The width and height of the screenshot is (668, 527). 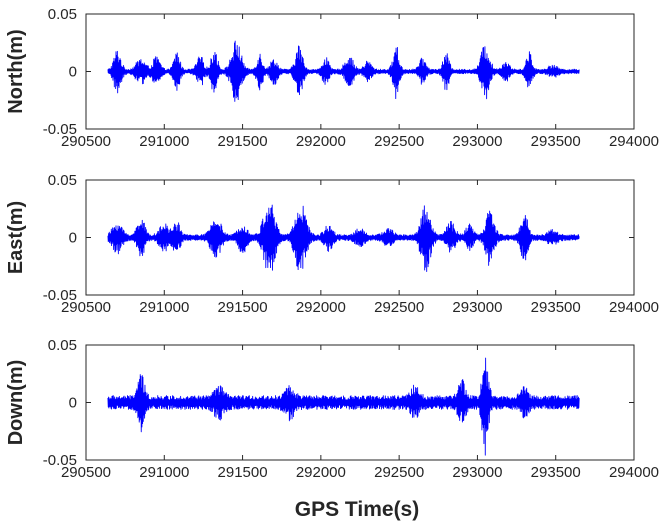 What do you see at coordinates (16, 237) in the screenshot?
I see `y-axis-label: East(m)` at bounding box center [16, 237].